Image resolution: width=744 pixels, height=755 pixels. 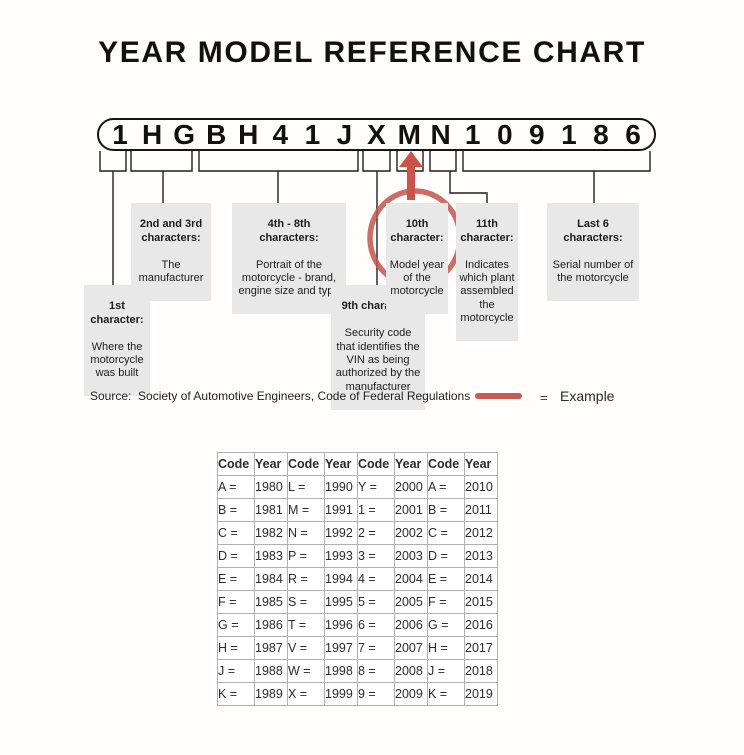 I want to click on table-row: C = 1982 N = 1992 2 = 2002 C = 2012, so click(x=357, y=533).